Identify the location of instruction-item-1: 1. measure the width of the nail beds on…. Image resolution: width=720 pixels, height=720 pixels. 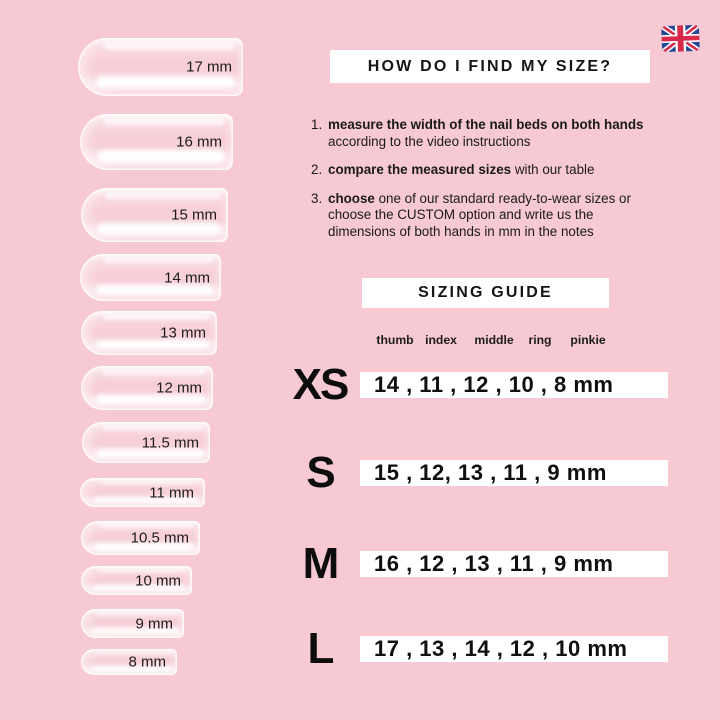
(487, 133).